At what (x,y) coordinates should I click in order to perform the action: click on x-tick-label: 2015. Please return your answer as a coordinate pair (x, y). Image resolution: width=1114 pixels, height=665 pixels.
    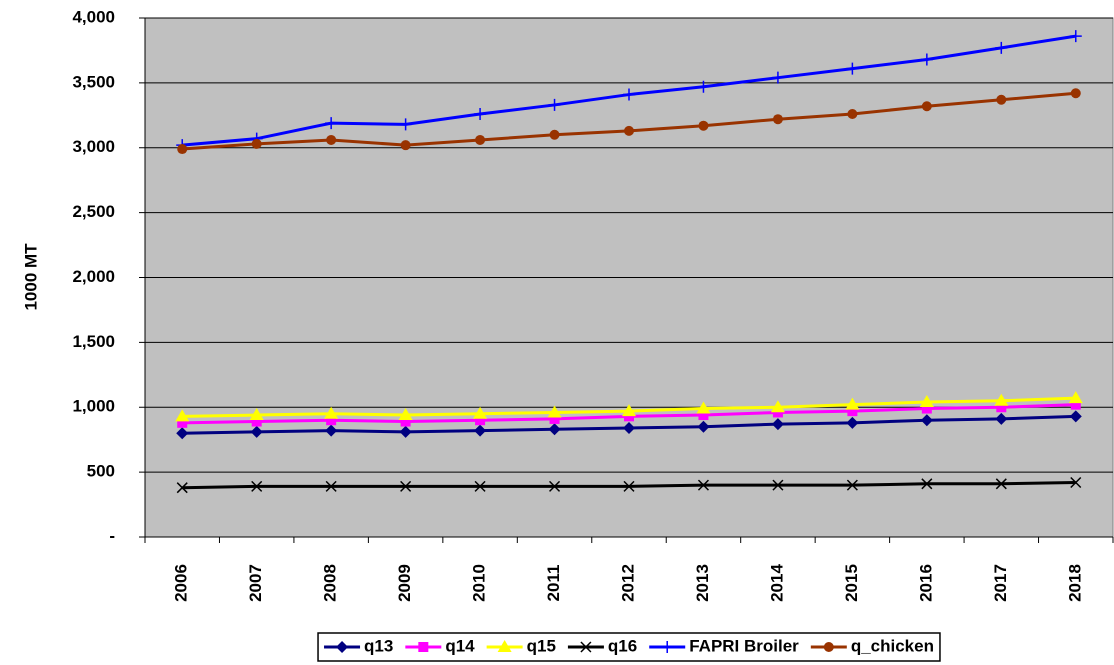
    Looking at the image, I should click on (851, 583).